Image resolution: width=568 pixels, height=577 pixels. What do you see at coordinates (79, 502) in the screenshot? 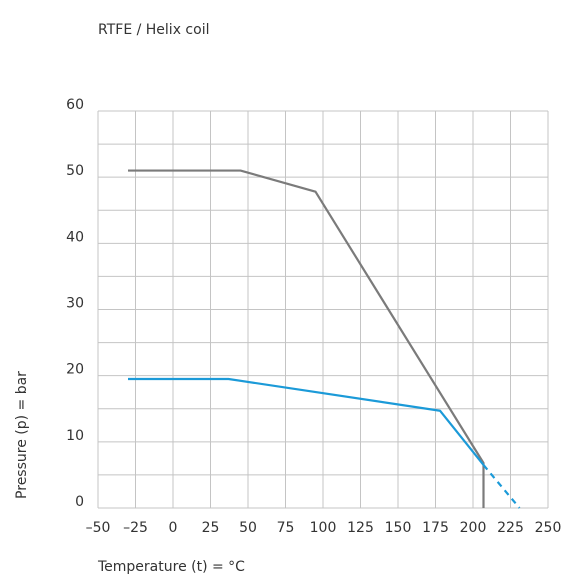
I see `y-tick-label: 0` at bounding box center [79, 502].